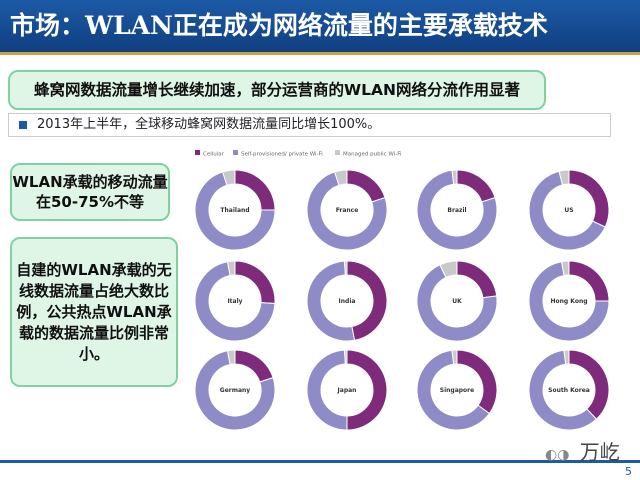 The height and width of the screenshot is (480, 640). What do you see at coordinates (320, 53) in the screenshot?
I see `title-divider` at bounding box center [320, 53].